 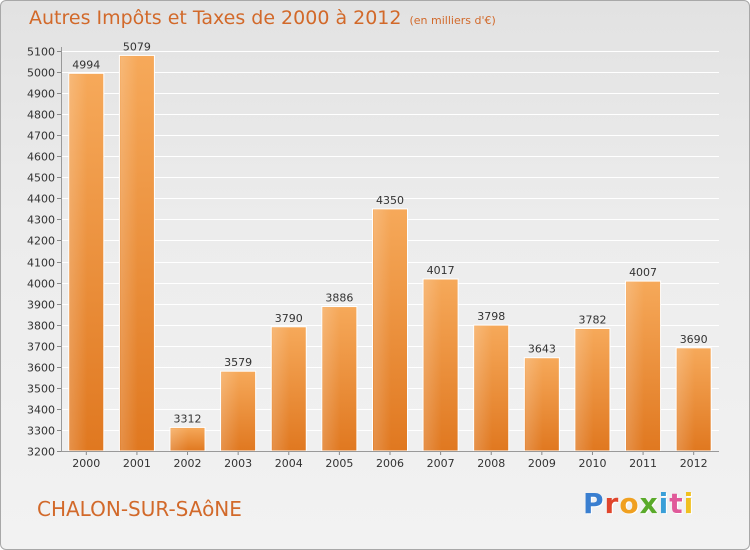 I want to click on logo-letter: t, so click(x=676, y=503).